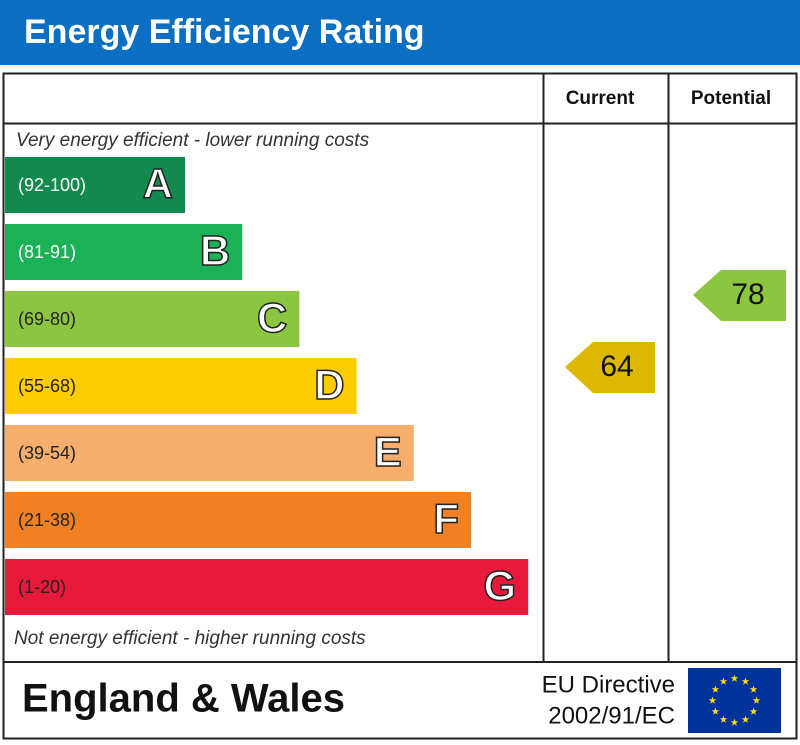 This screenshot has height=745, width=800. Describe the element at coordinates (608, 684) in the screenshot. I see `directive-line: EU Directive` at that location.